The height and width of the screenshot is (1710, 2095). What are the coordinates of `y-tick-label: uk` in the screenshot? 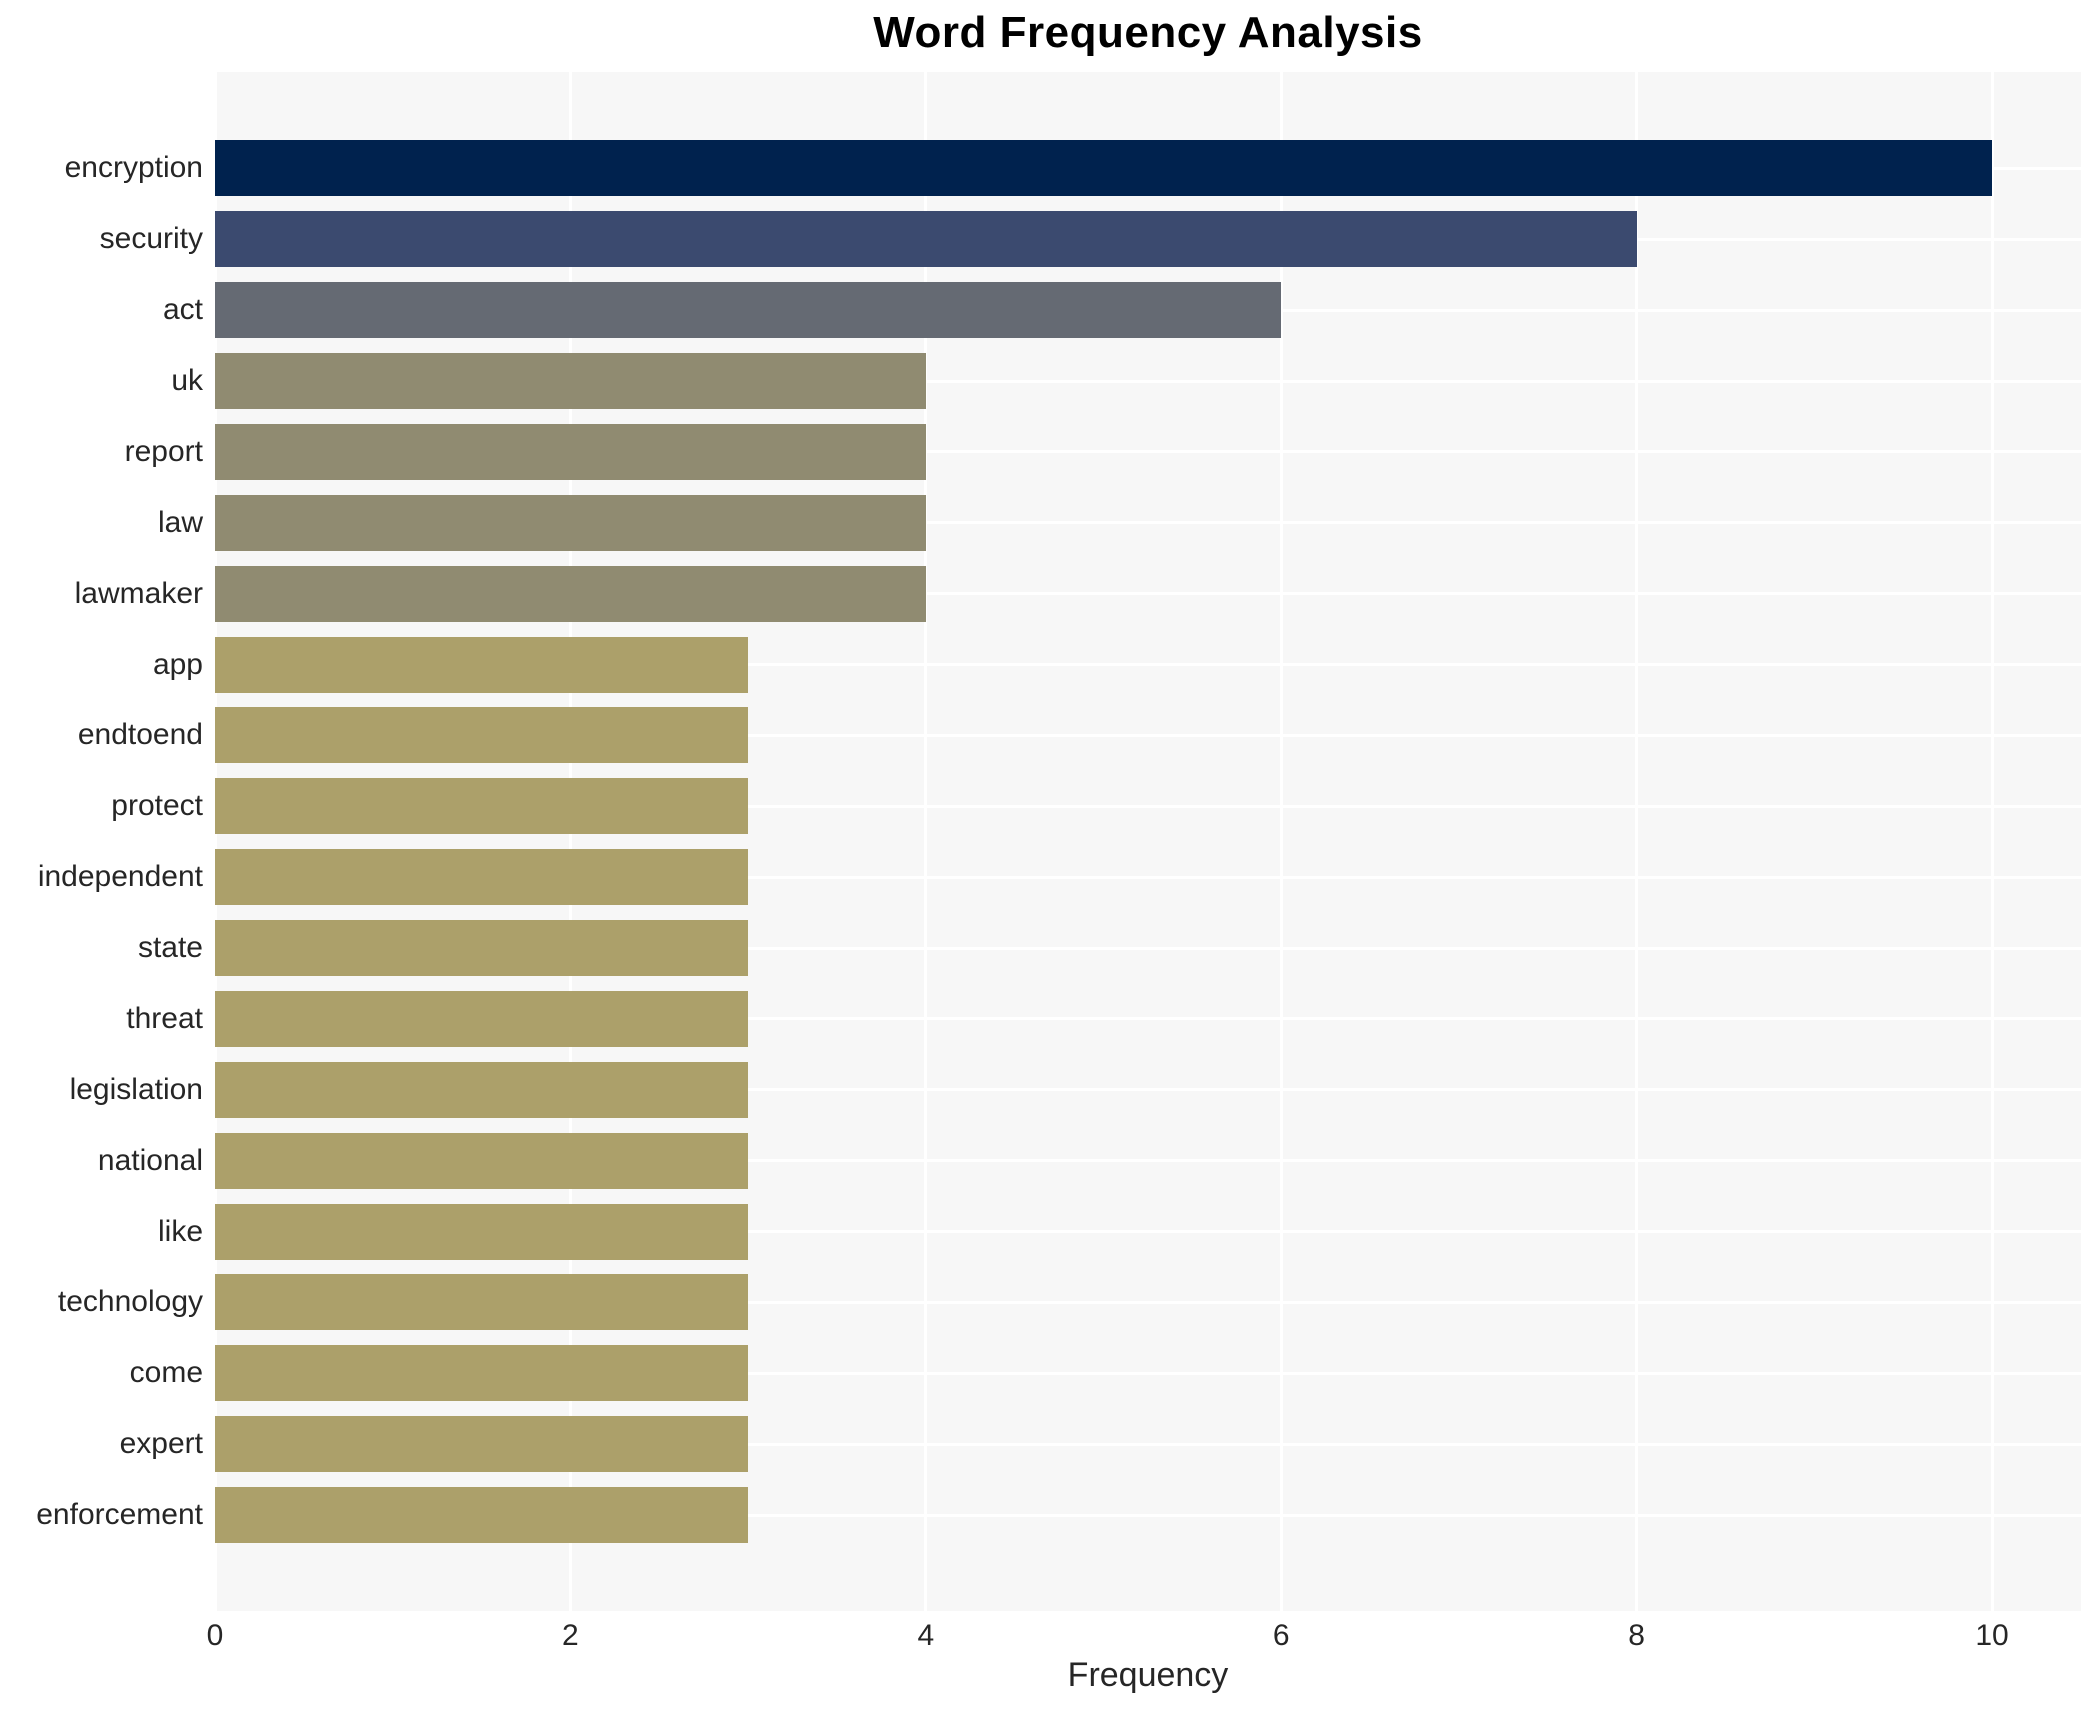 It's located at (187, 381).